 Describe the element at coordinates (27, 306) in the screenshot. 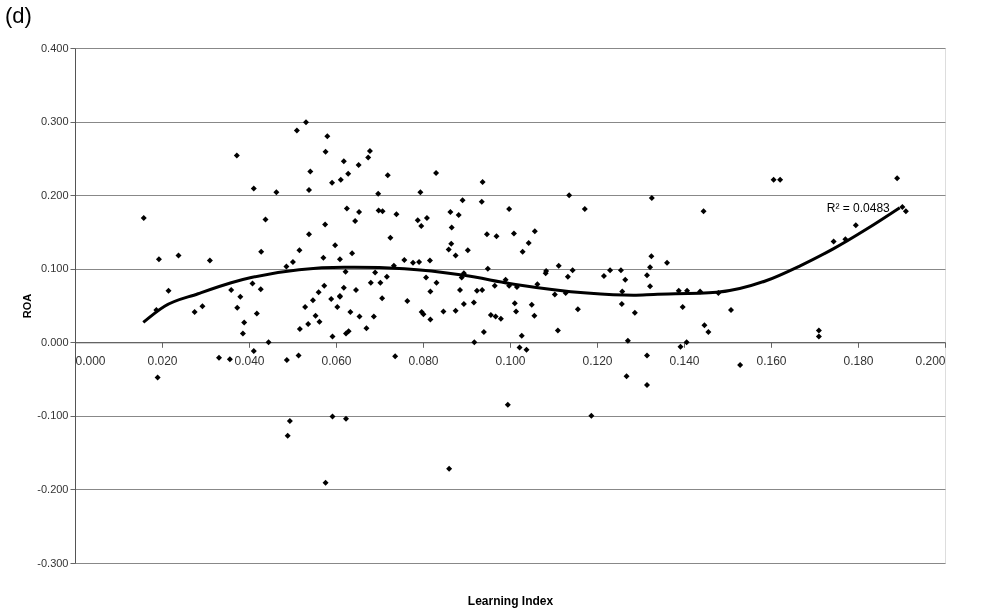

I see `y-axis-title: ROA` at that location.